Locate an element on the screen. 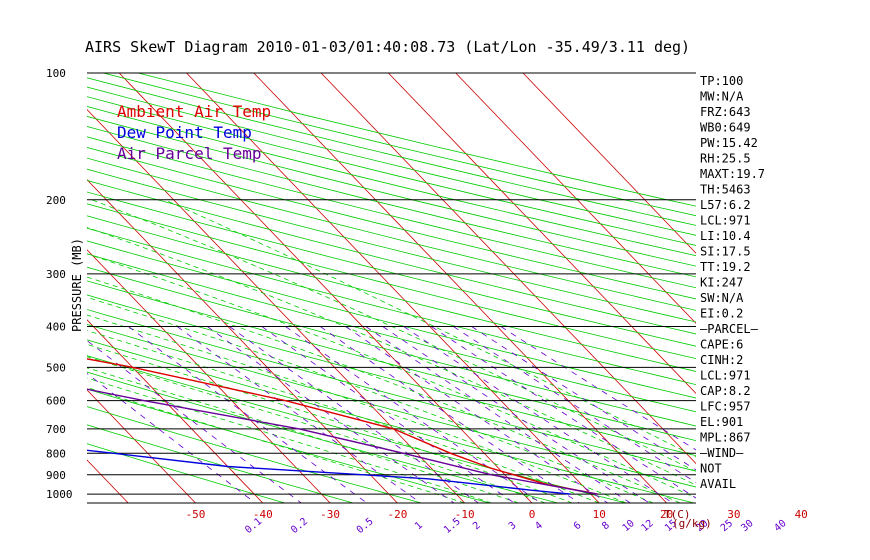  mixing-ratio-label: 4 is located at coordinates (539, 526).